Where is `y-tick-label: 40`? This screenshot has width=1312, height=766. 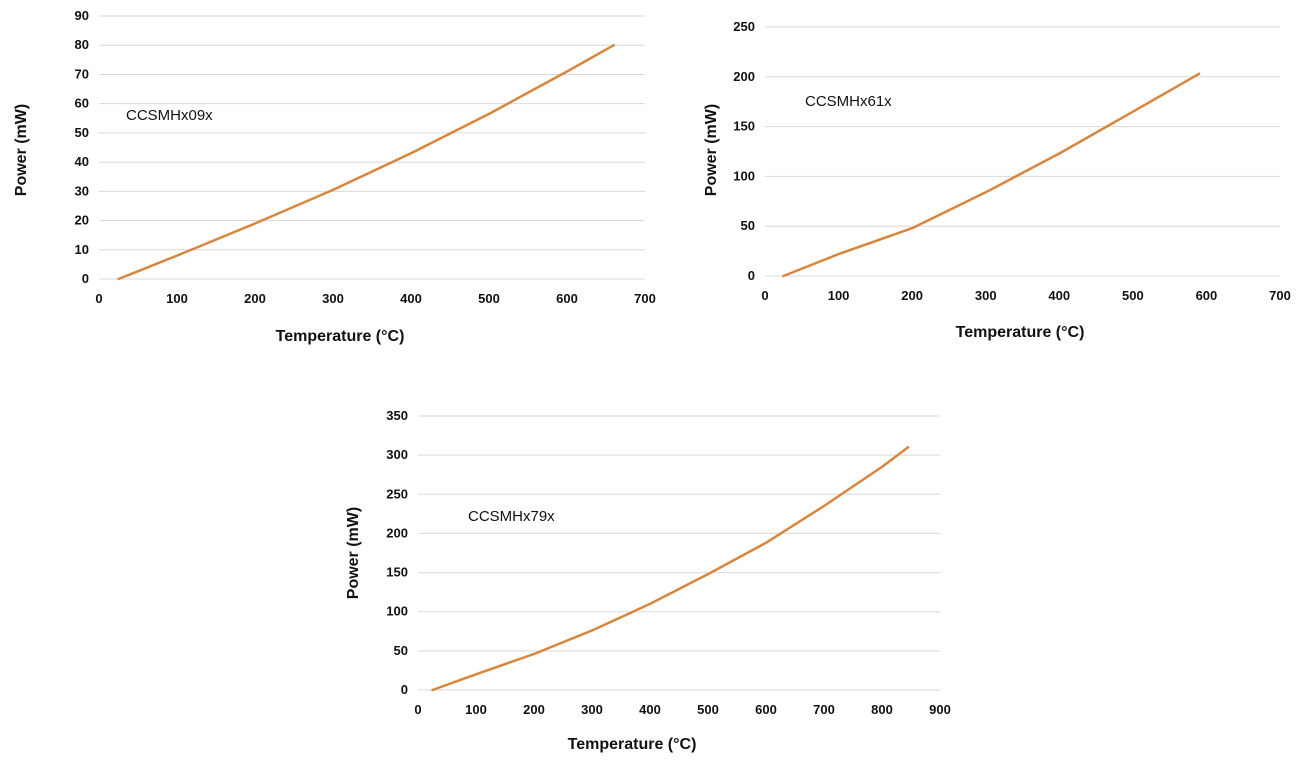 y-tick-label: 40 is located at coordinates (82, 161).